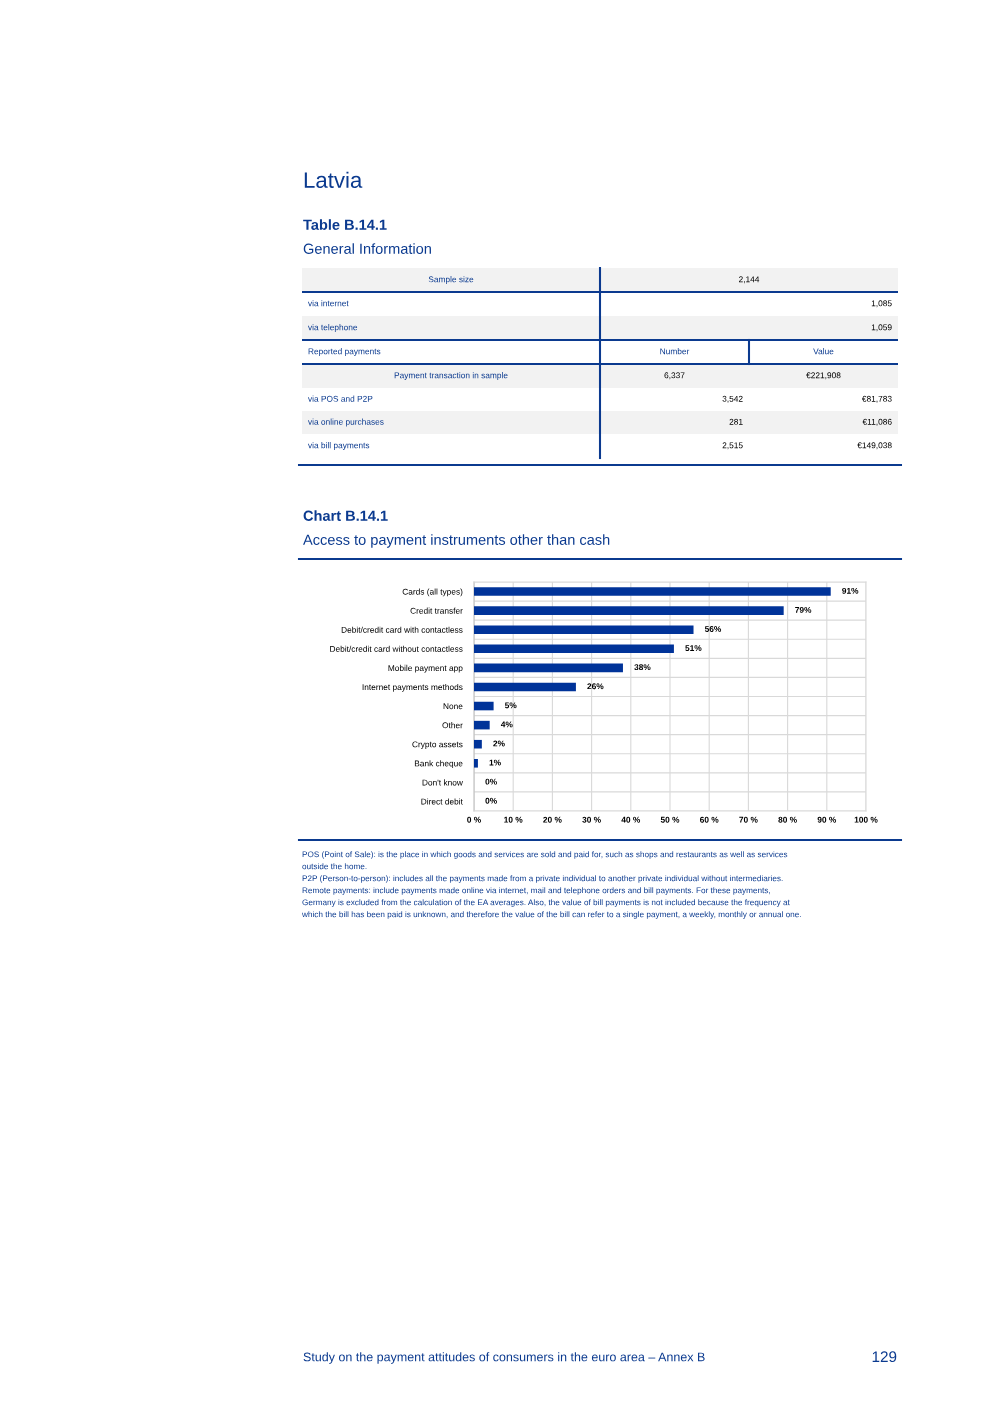 The width and height of the screenshot is (992, 1403). What do you see at coordinates (504, 1358) in the screenshot?
I see `text: Study on the payment attitudes of consumers in the euro area – Annex B` at bounding box center [504, 1358].